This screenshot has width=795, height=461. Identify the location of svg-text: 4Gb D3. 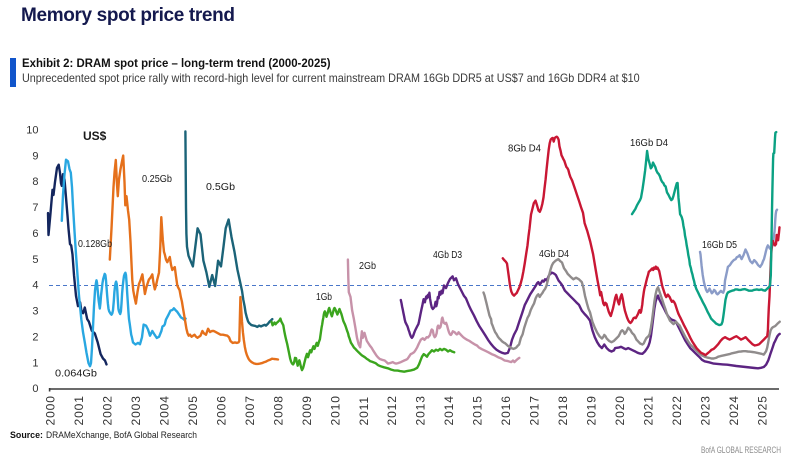
(447, 255).